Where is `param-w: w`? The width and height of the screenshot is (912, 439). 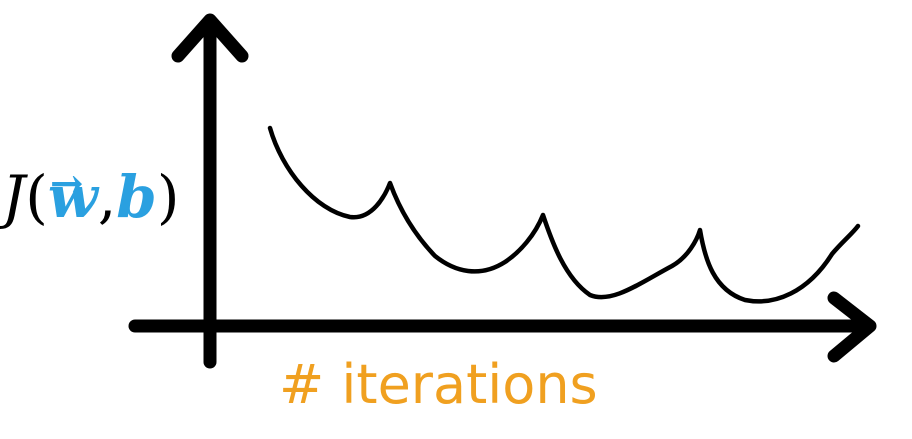 param-w: w is located at coordinates (72, 197).